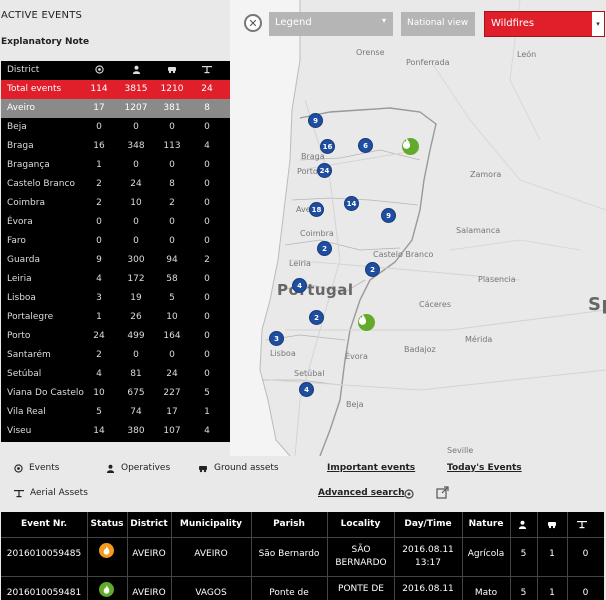  I want to click on district-row: Lisboa 3 19 5 0, so click(115, 298).